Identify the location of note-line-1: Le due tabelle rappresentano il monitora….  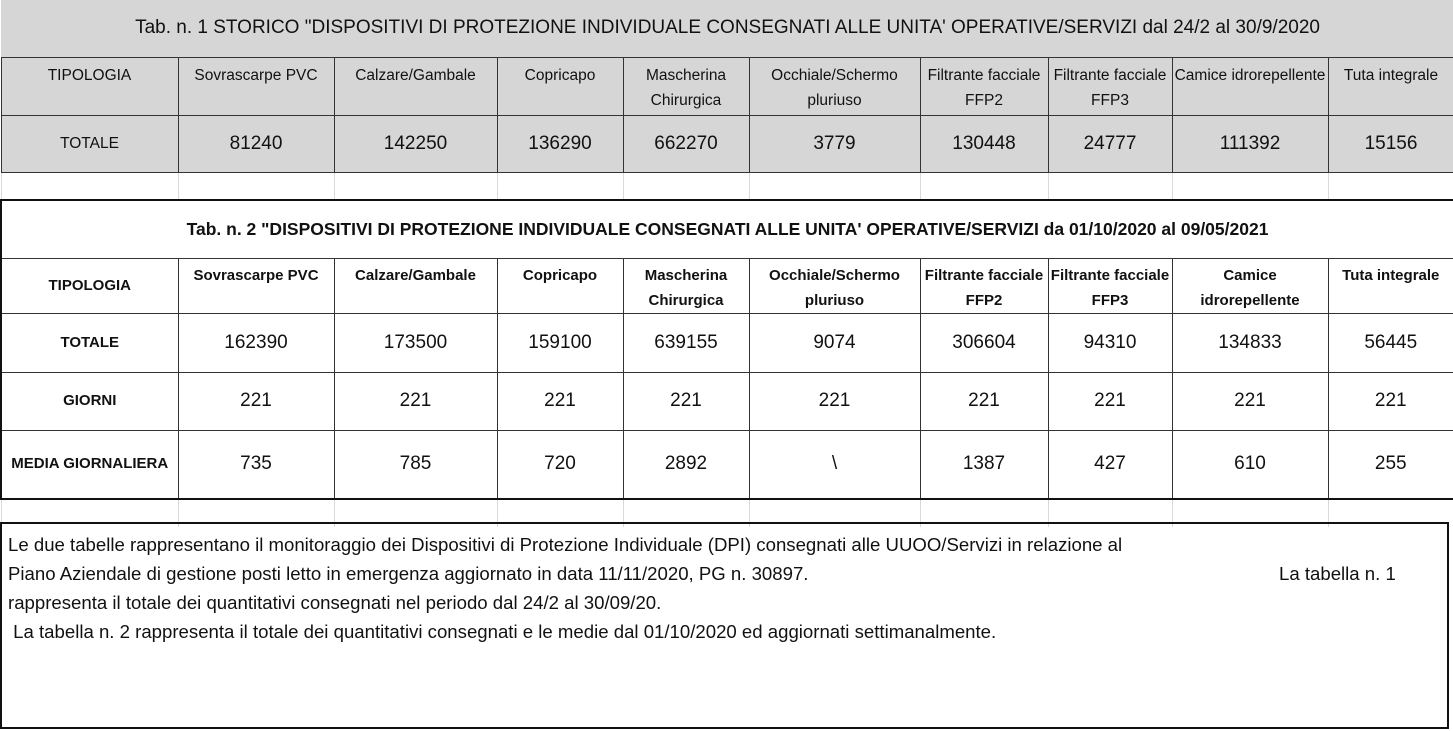
(565, 544).